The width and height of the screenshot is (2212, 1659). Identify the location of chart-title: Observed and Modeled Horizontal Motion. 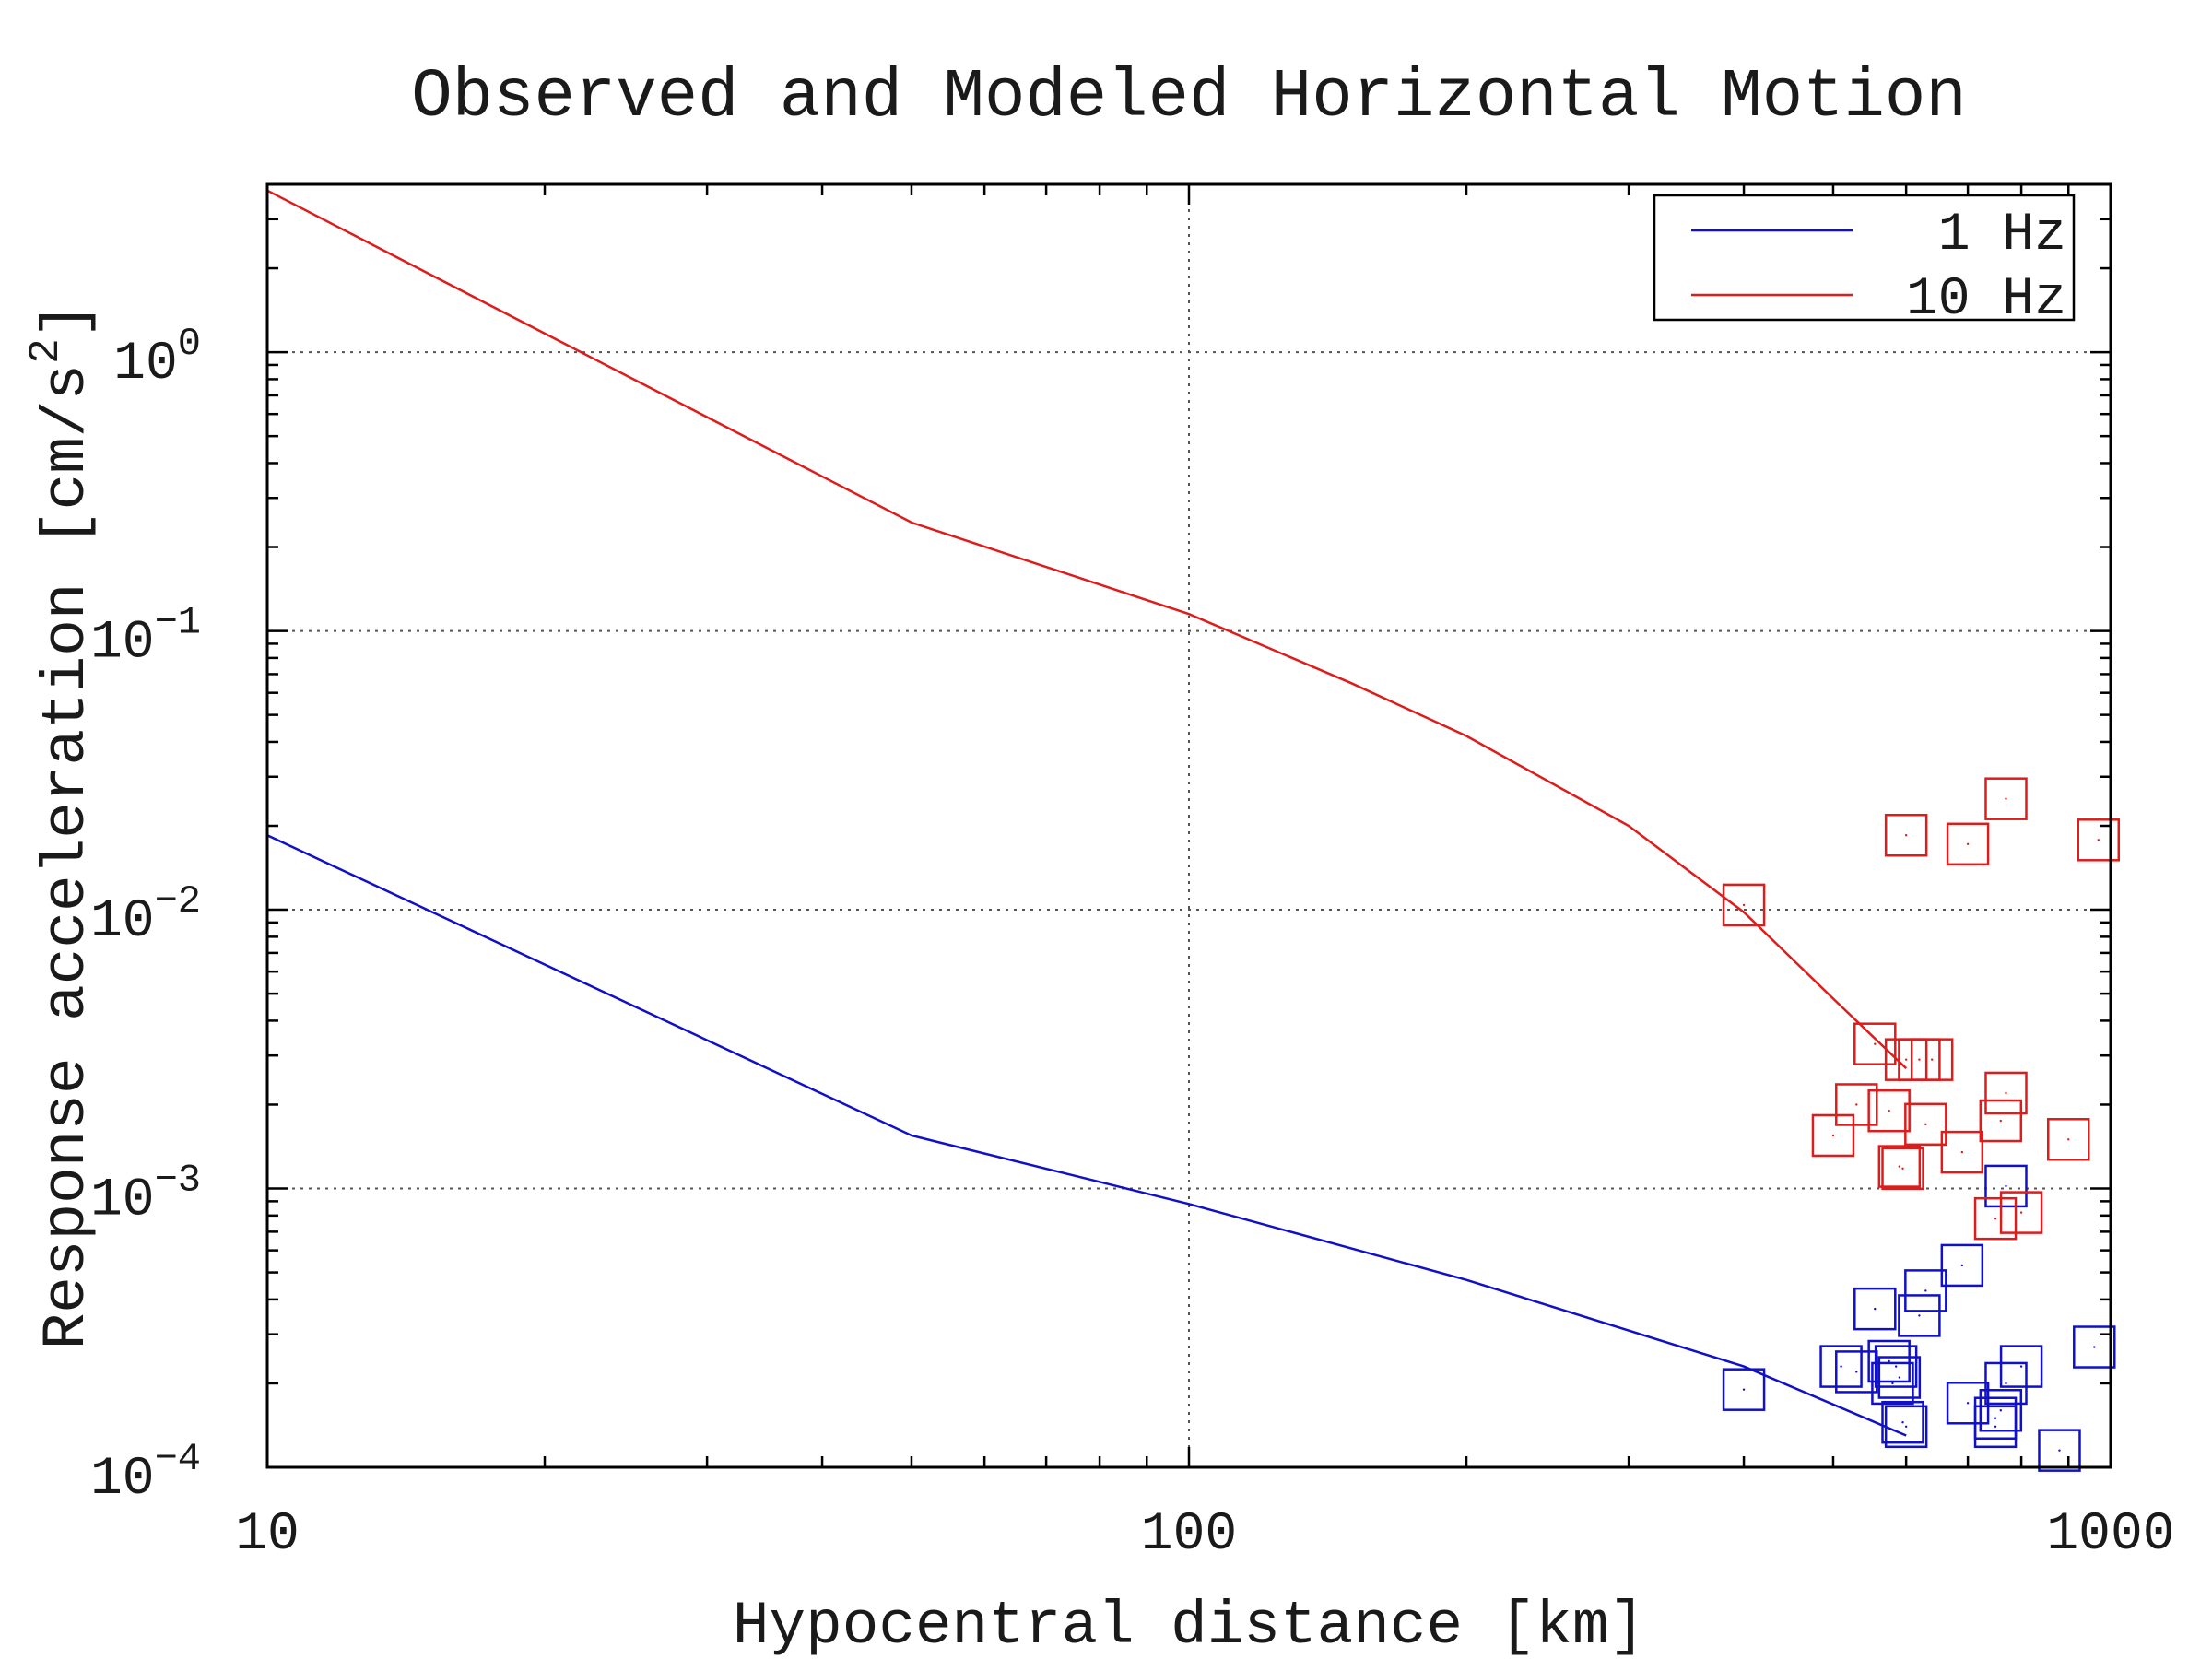
(1188, 97).